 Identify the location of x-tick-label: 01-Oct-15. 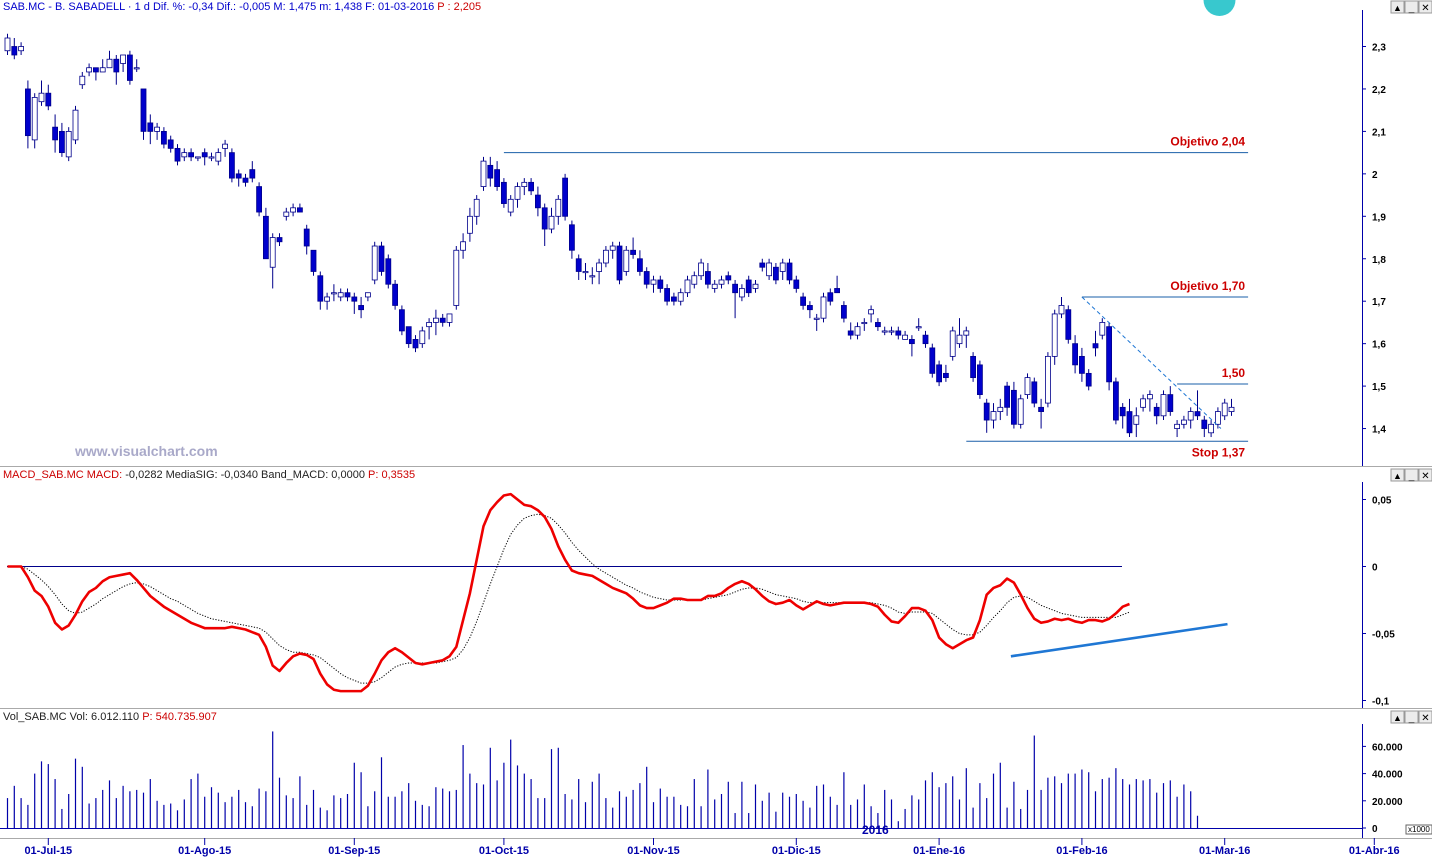
(504, 851).